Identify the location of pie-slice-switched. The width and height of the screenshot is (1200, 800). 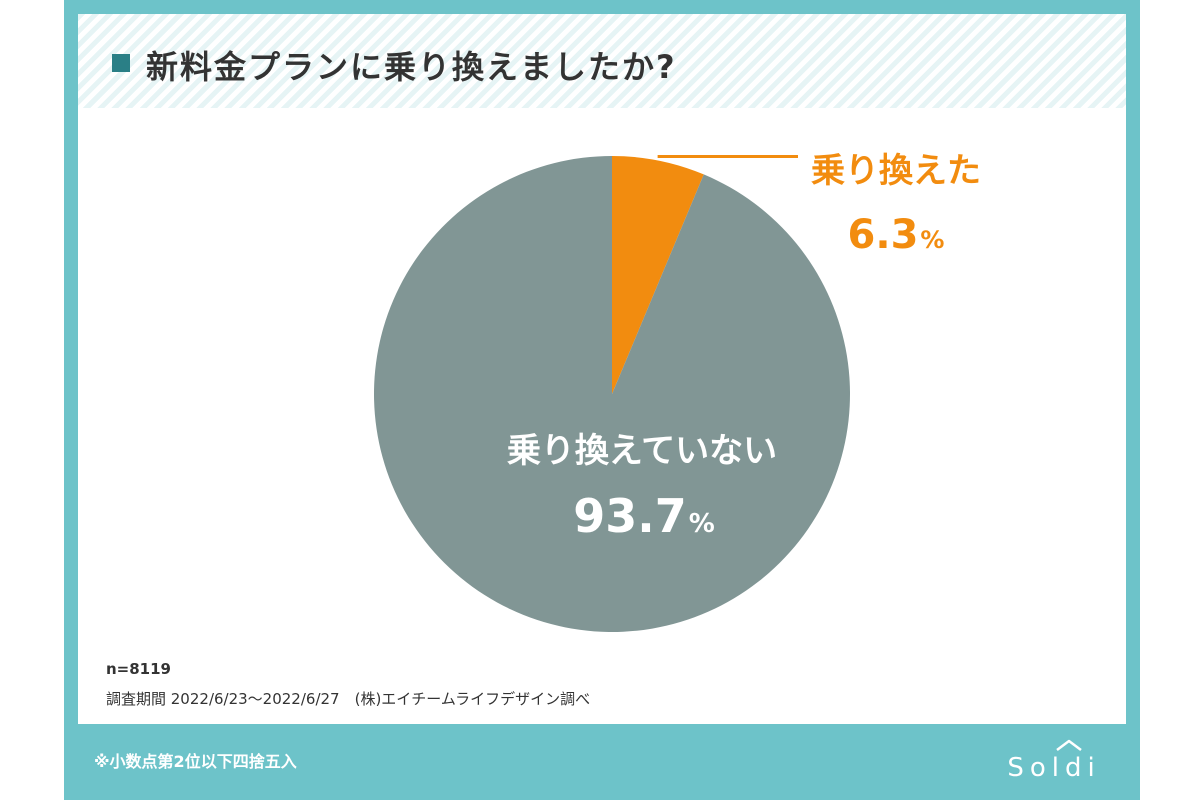
(658, 275).